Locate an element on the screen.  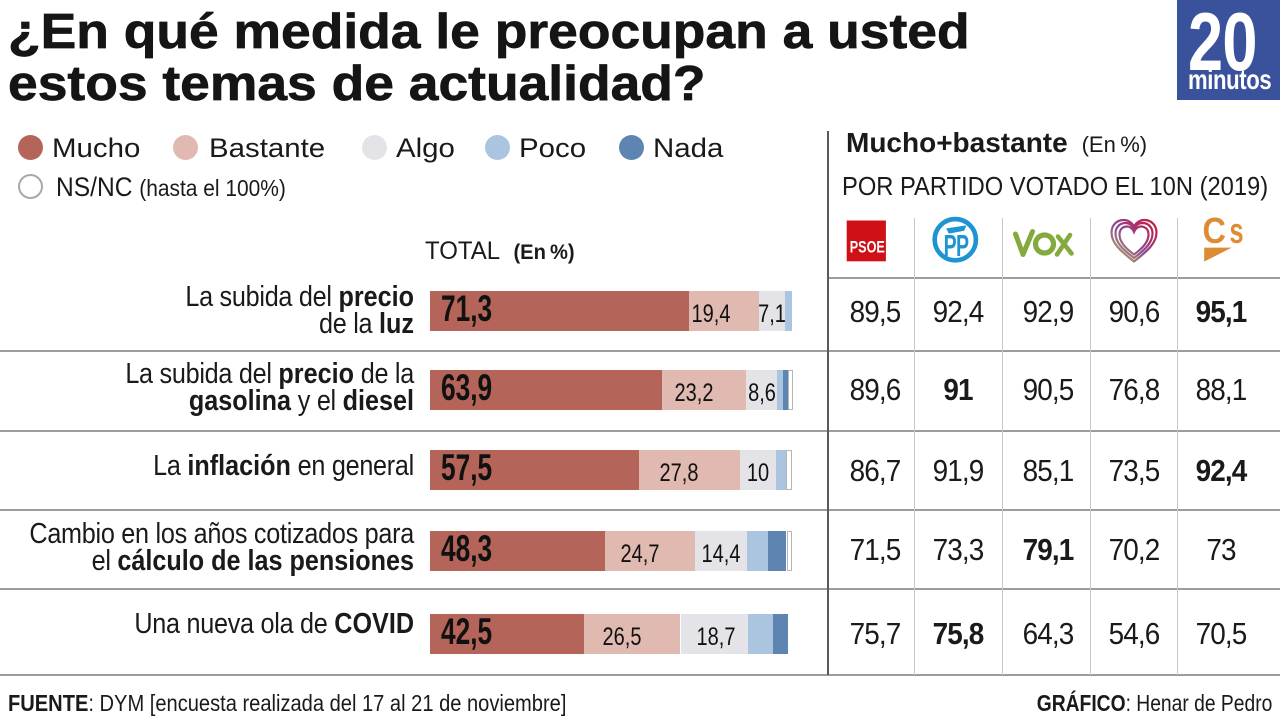
svg-text: s is located at coordinates (1237, 230).